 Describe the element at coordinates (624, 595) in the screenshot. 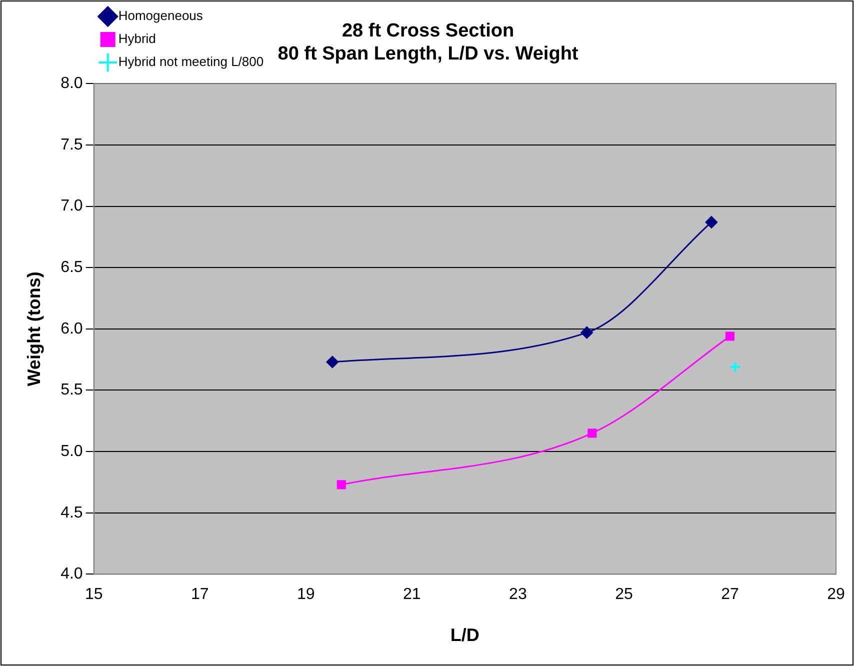

I see `x-tick-label: 25` at that location.